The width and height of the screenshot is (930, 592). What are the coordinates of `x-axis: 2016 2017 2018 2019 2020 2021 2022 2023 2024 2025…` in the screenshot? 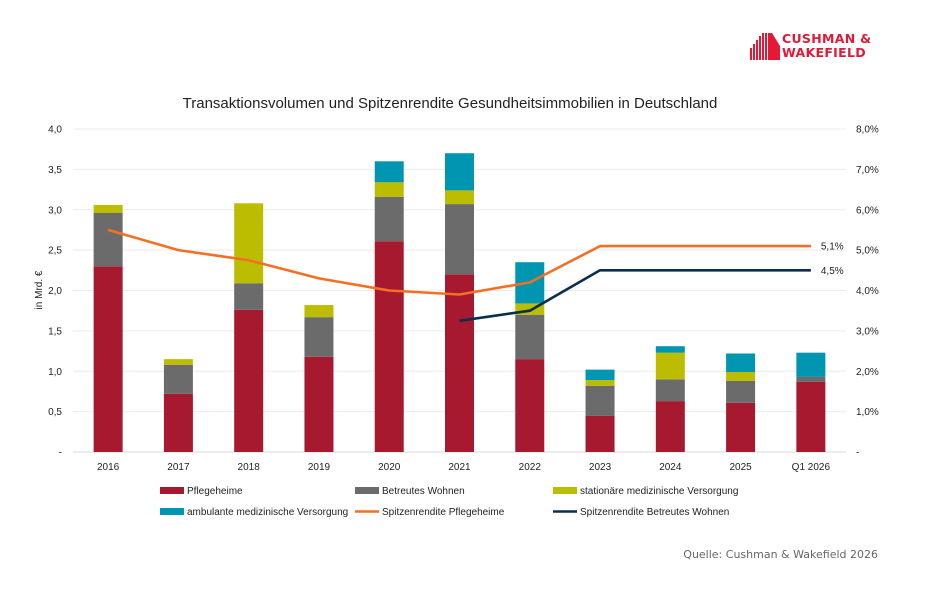 It's located at (463, 467).